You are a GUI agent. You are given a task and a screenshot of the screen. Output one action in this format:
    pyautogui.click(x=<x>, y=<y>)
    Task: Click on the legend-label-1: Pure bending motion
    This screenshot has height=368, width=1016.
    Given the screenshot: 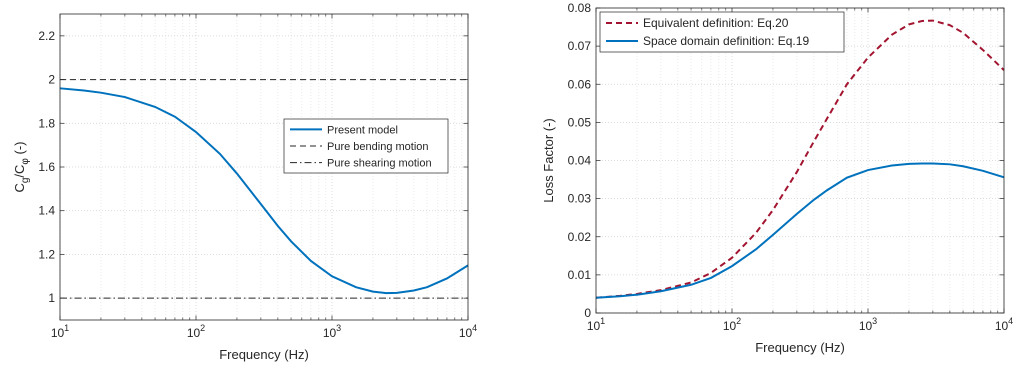 What is the action you would take?
    pyautogui.click(x=378, y=147)
    